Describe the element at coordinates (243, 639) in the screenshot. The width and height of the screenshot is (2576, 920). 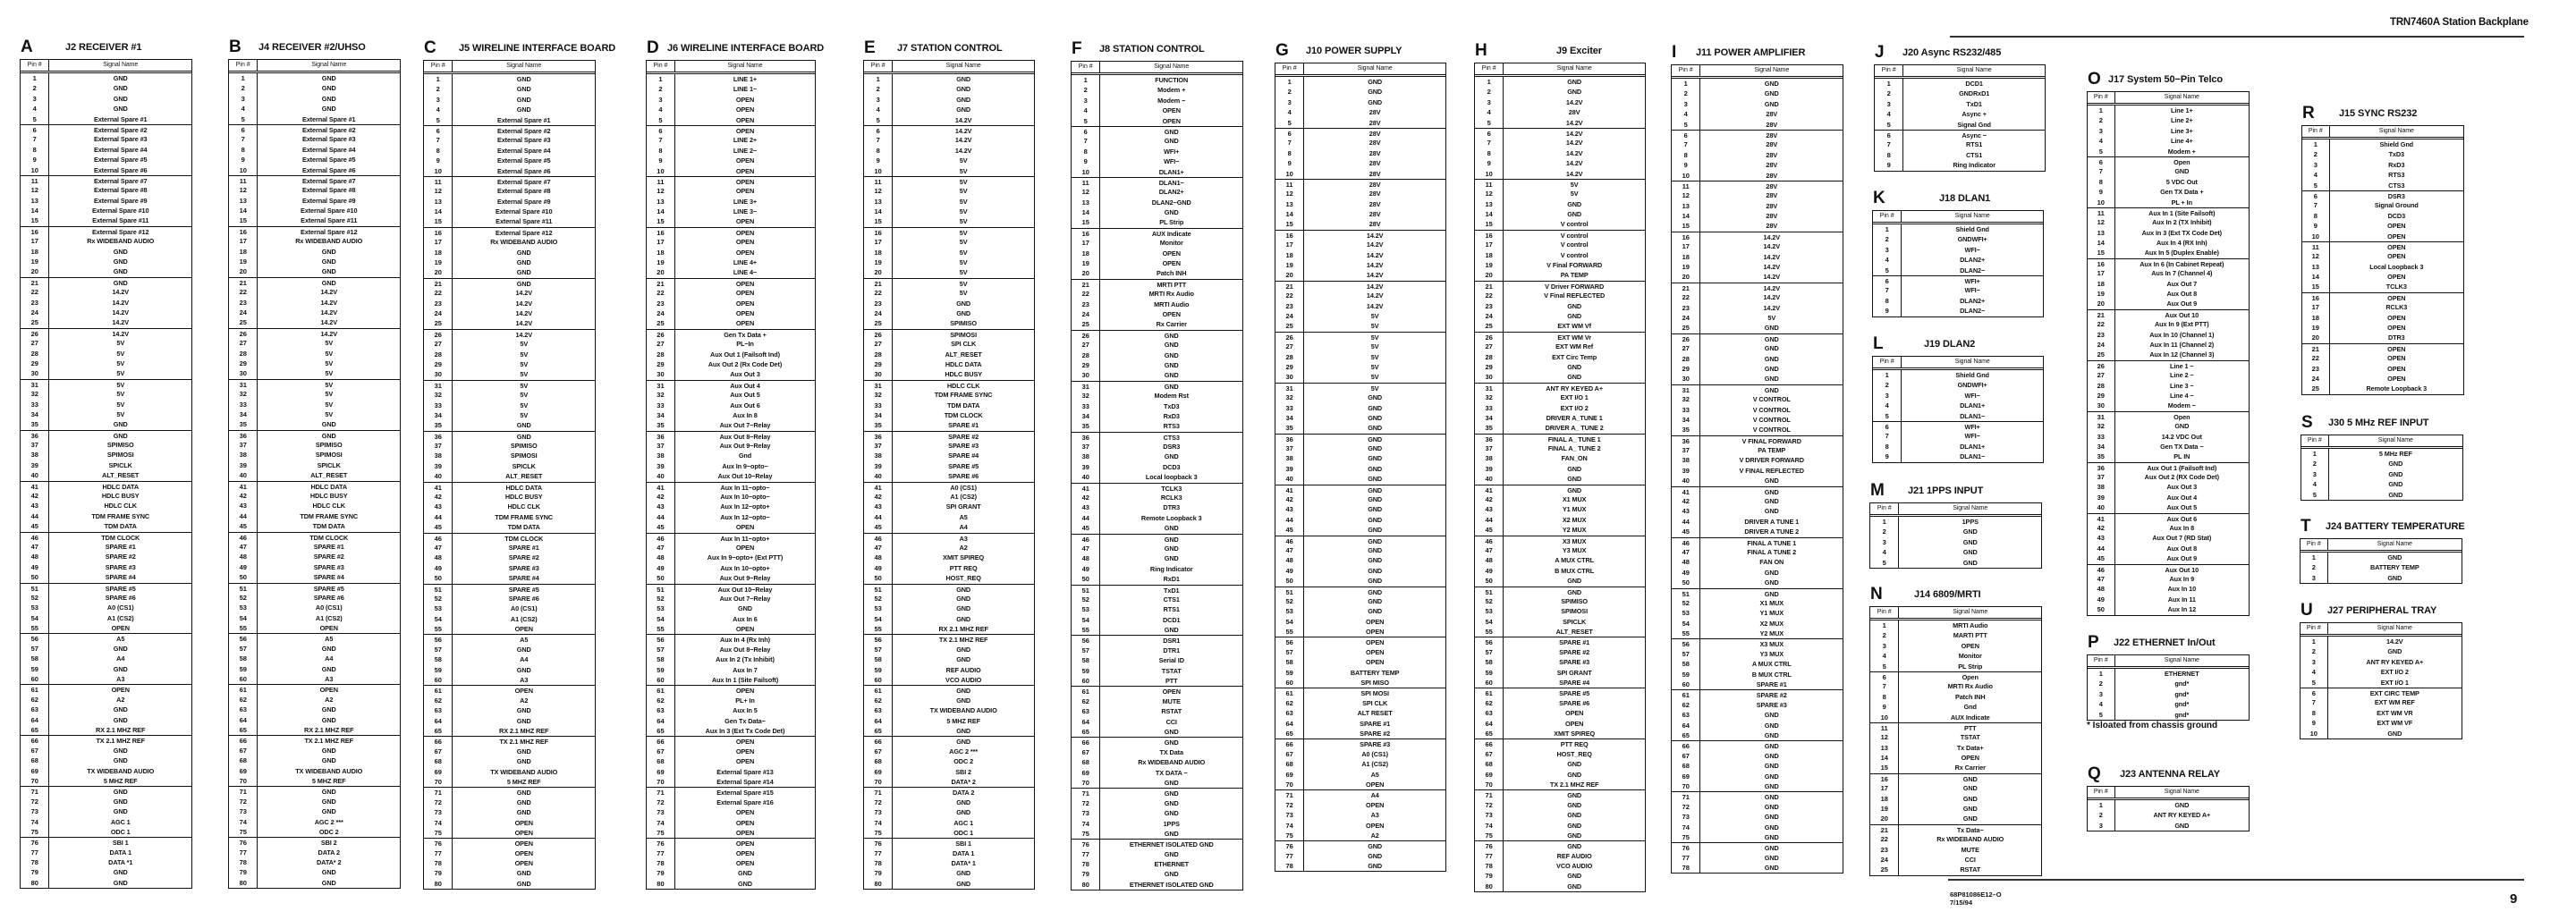
I see `pin-number: 56` at that location.